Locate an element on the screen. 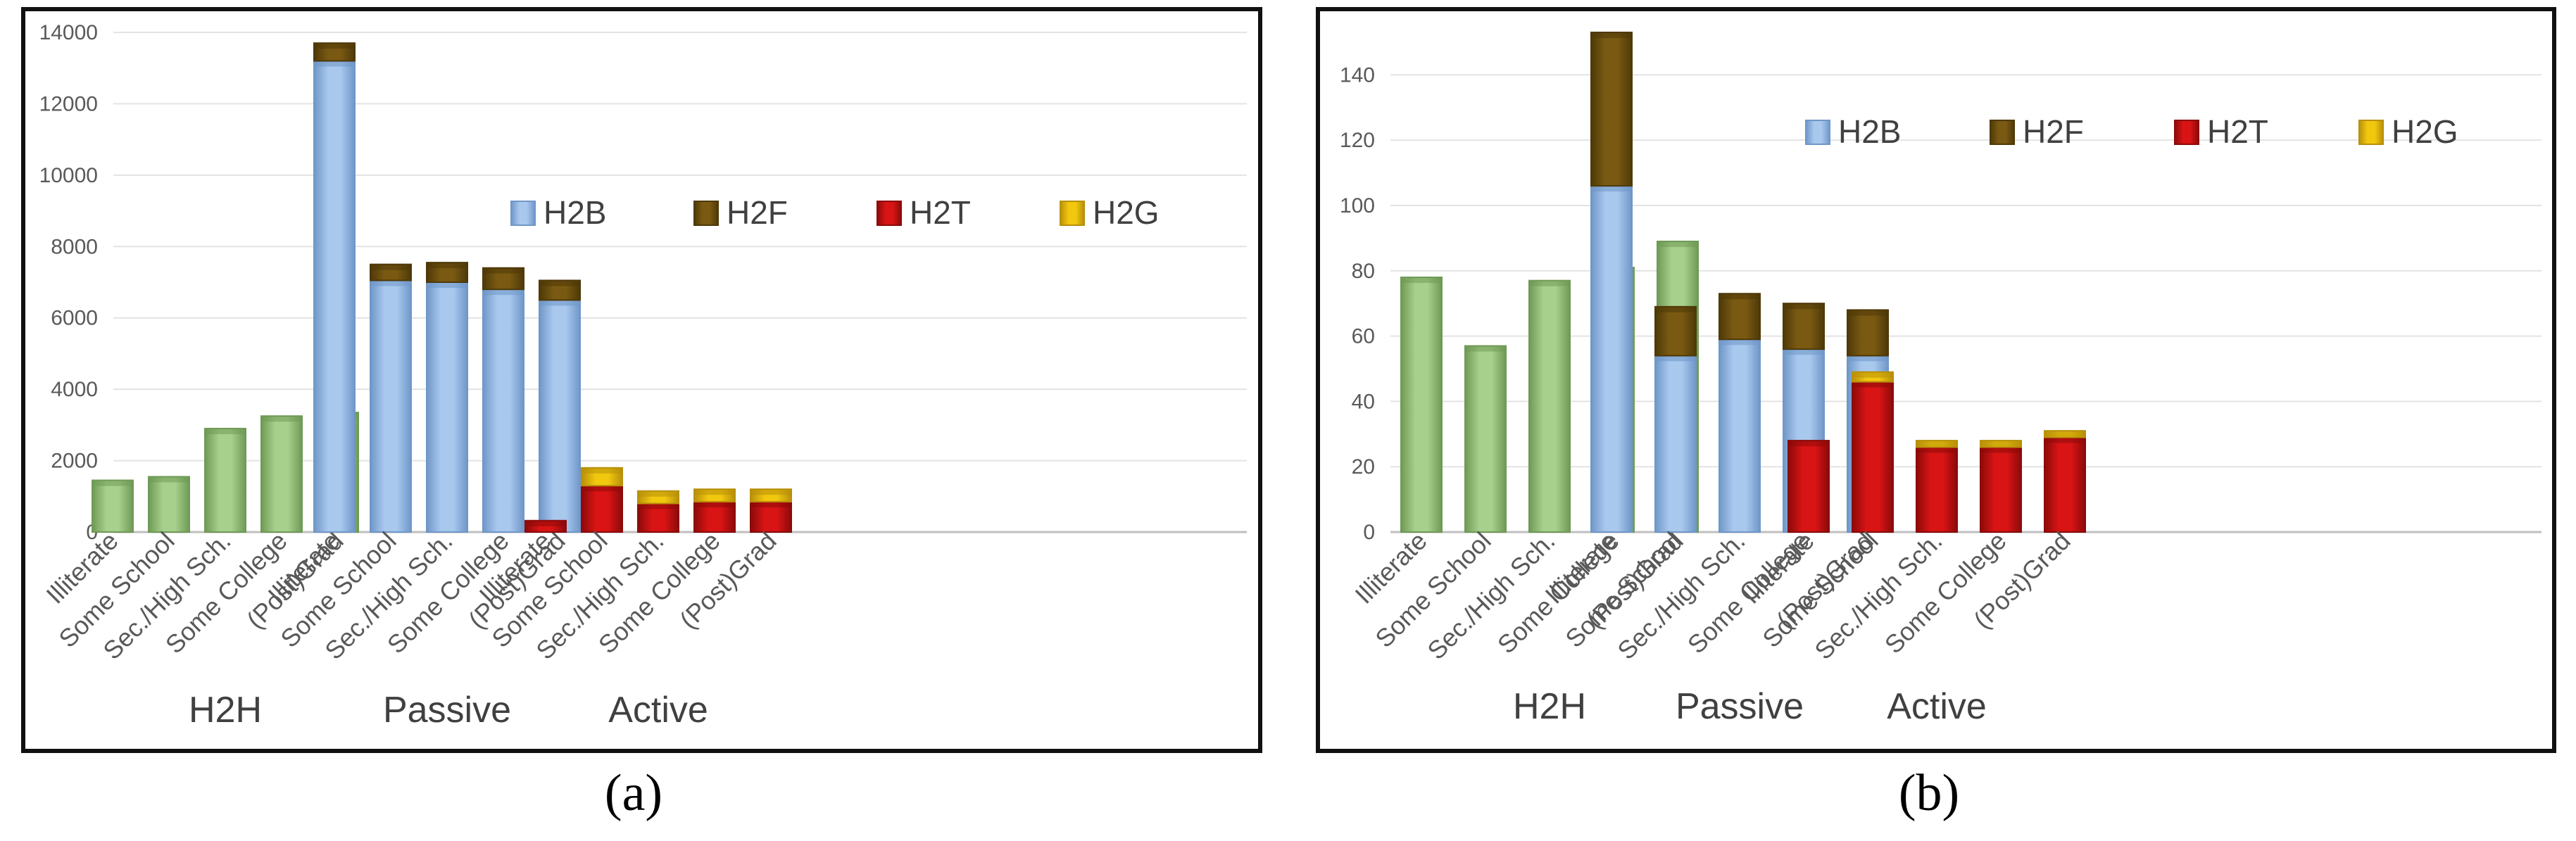 Image resolution: width=2576 pixels, height=841 pixels. y-tick-label: 60 is located at coordinates (1363, 336).